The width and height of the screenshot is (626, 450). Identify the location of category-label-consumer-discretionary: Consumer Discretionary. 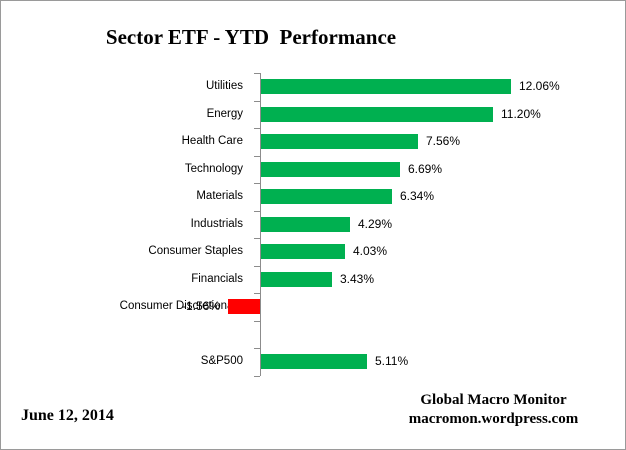
(181, 306).